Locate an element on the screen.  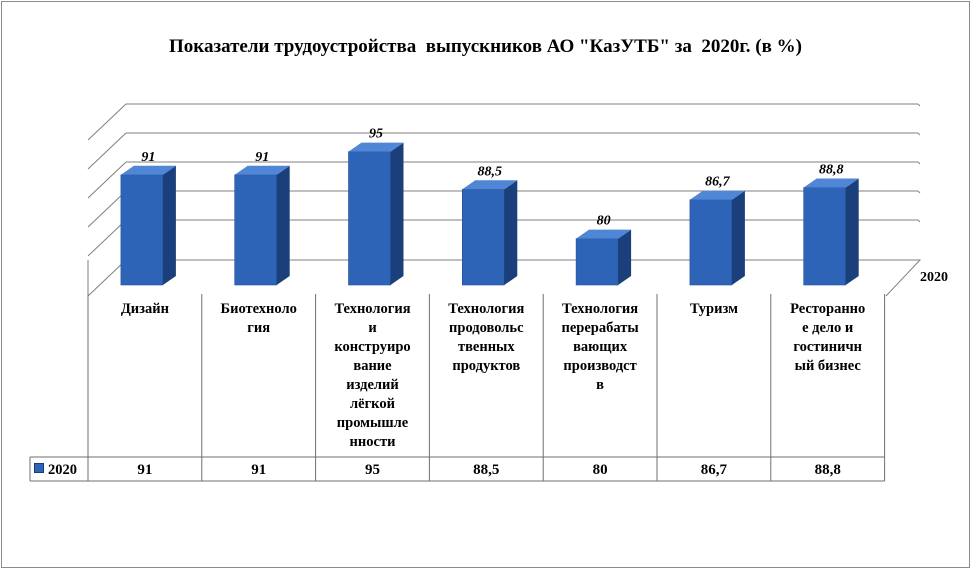
series-name: 2020 is located at coordinates (62, 470).